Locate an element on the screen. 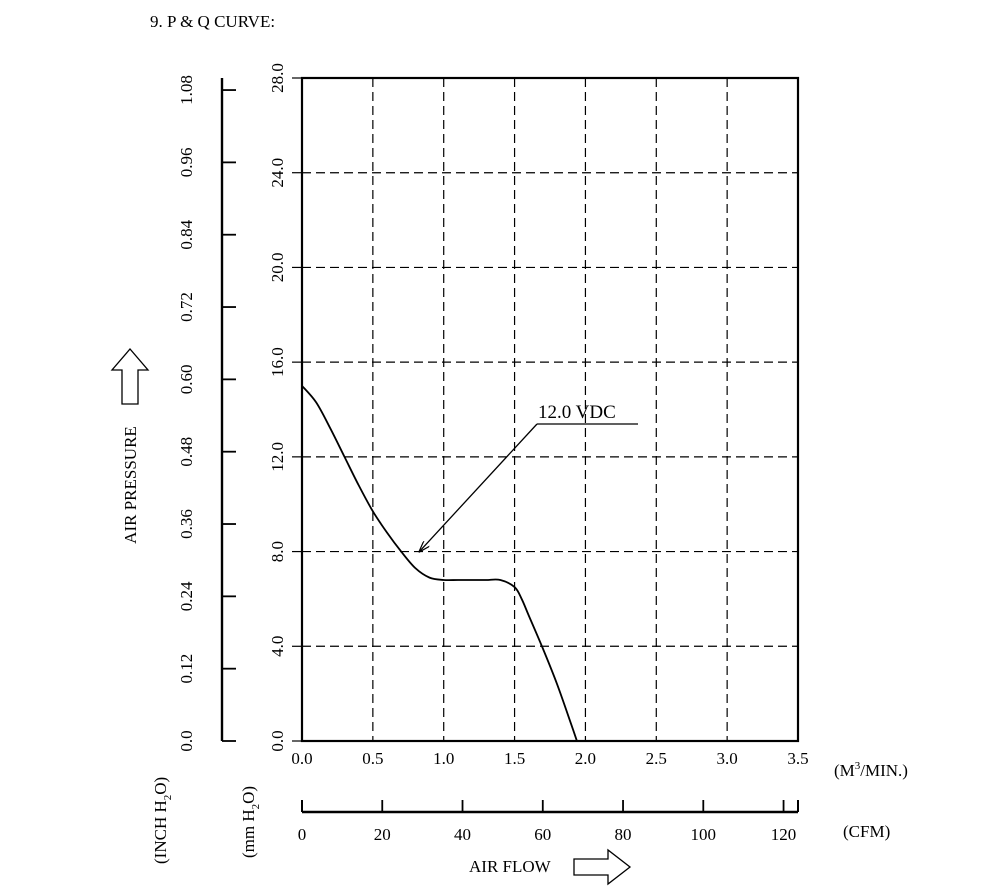 The image size is (1000, 896). up-arrow-icon is located at coordinates (130, 376).